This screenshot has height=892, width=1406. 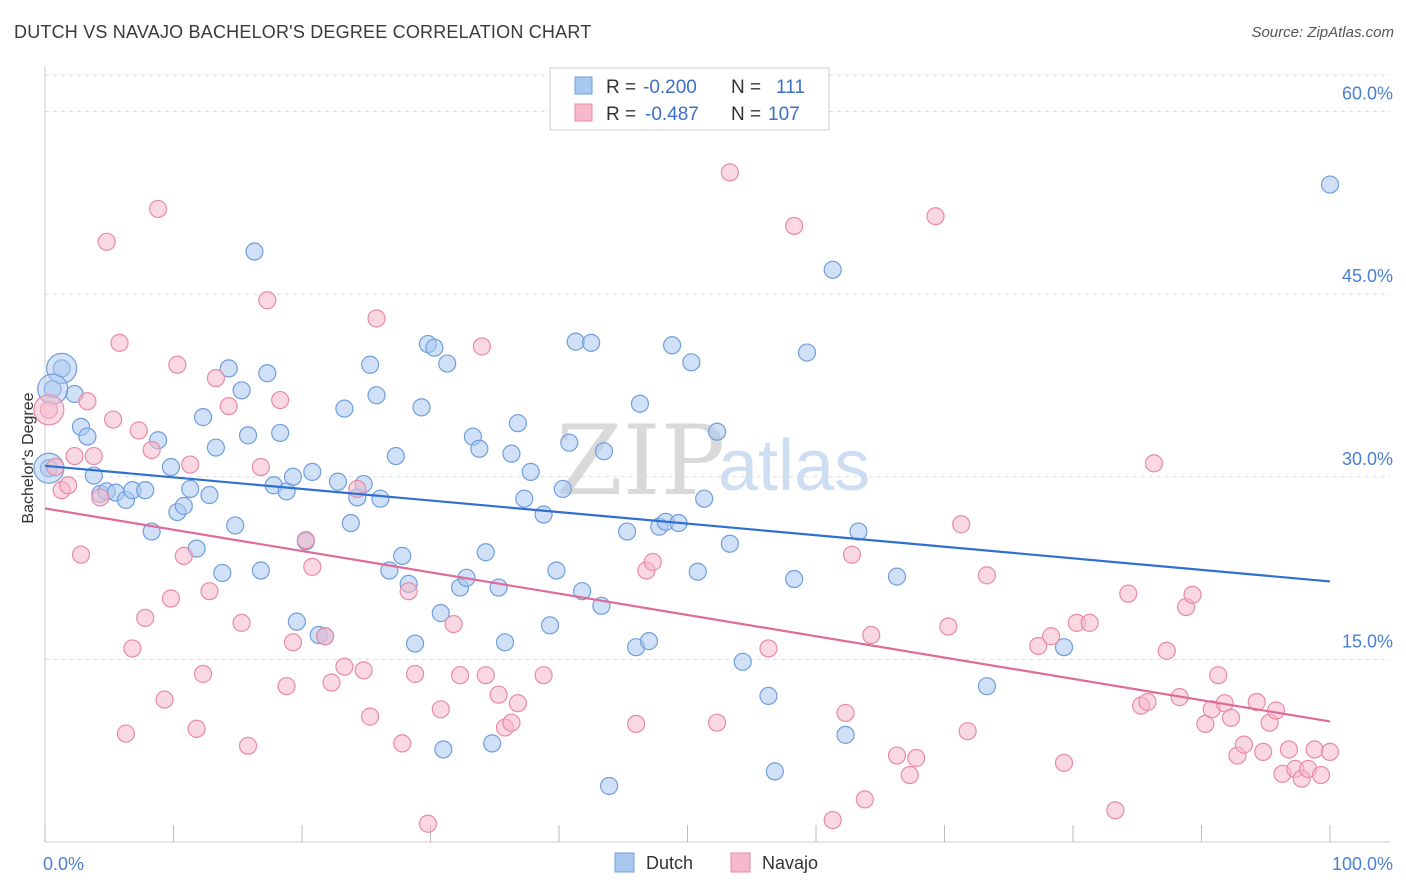 I want to click on legend-r-label-2: R =, so click(x=621, y=114).